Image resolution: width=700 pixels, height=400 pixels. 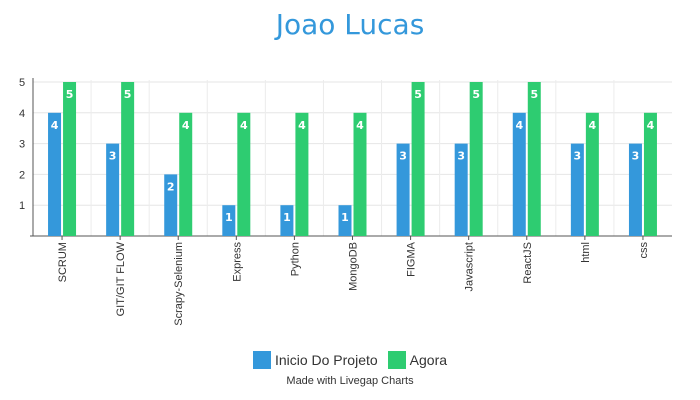 What do you see at coordinates (179, 284) in the screenshot?
I see `x-tick-label: Scrapy-Selenium` at bounding box center [179, 284].